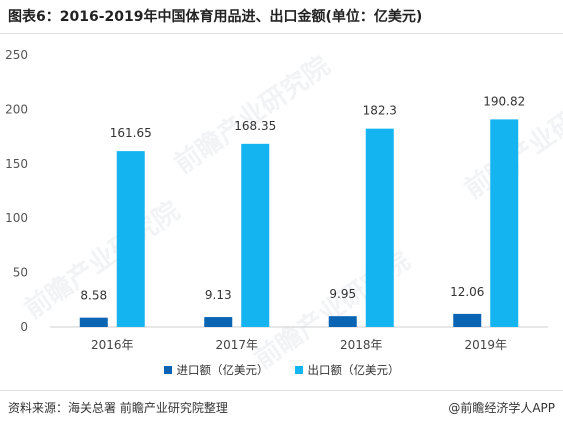  I want to click on legend-item-import: 进口额（亿美元）, so click(216, 370).